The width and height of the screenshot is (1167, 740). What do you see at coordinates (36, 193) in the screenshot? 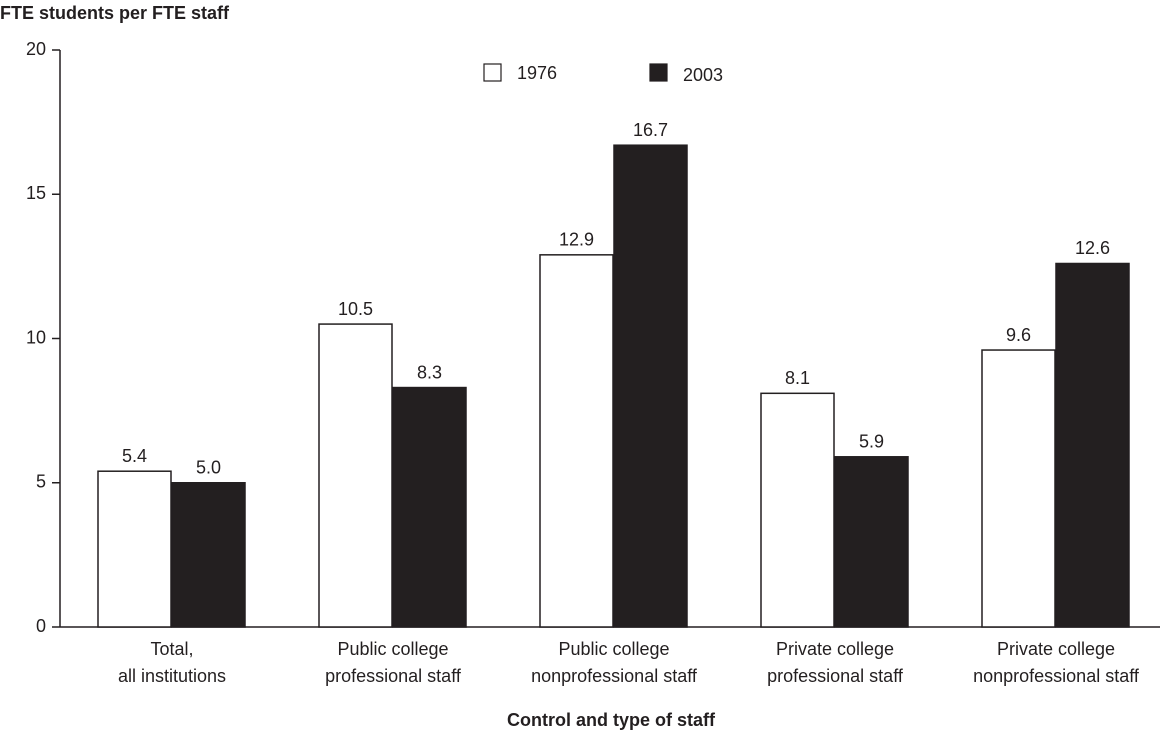
I see `y-tick-label: 15` at bounding box center [36, 193].